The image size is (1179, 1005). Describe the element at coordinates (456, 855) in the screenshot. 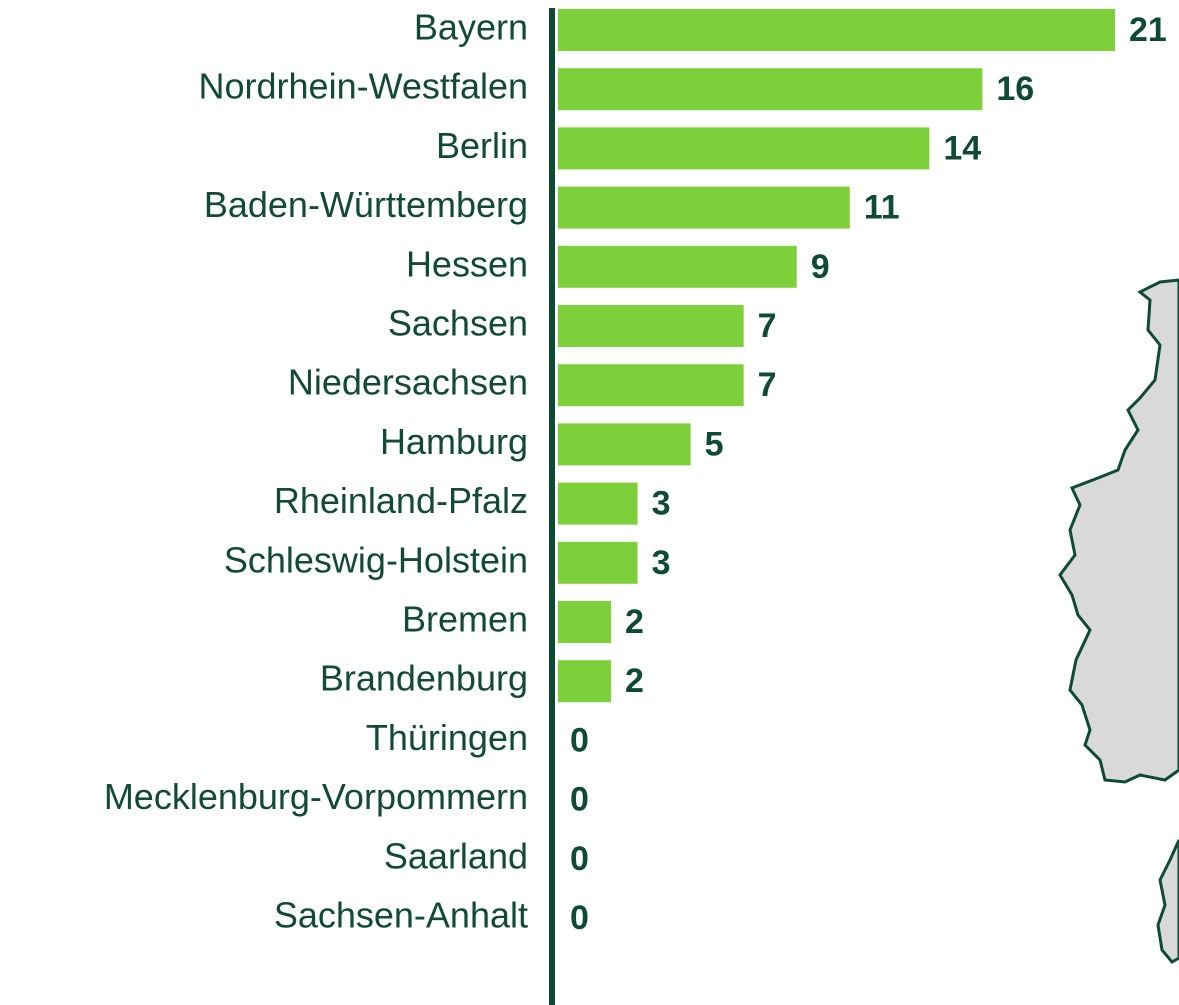

I see `category-label: Saarland` at that location.